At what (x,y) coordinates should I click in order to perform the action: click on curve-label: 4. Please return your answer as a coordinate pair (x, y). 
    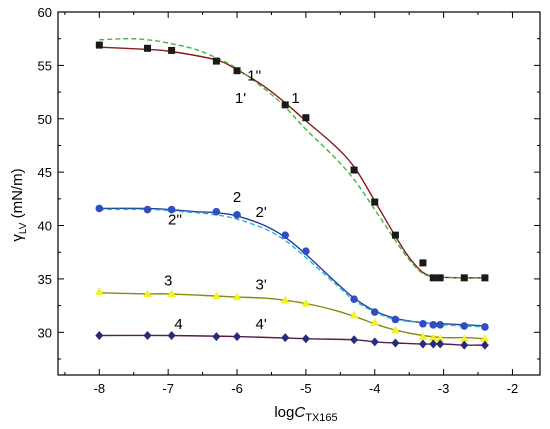
    Looking at the image, I should click on (178, 324).